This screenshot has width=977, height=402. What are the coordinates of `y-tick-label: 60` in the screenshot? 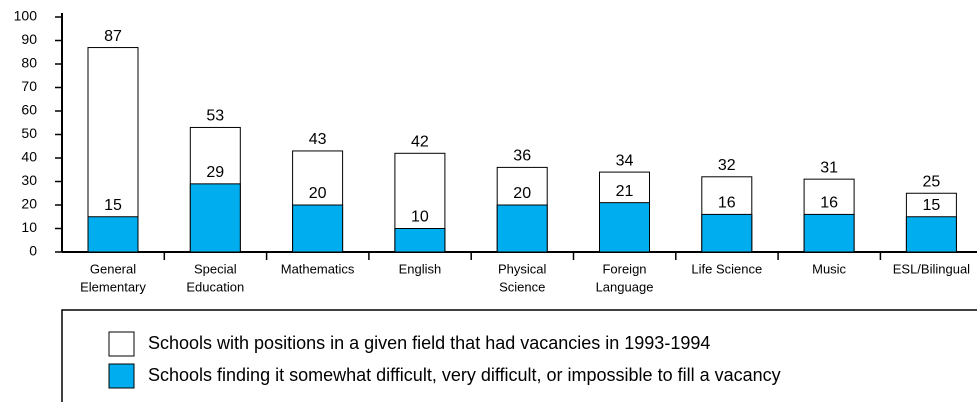 It's located at (29, 110).